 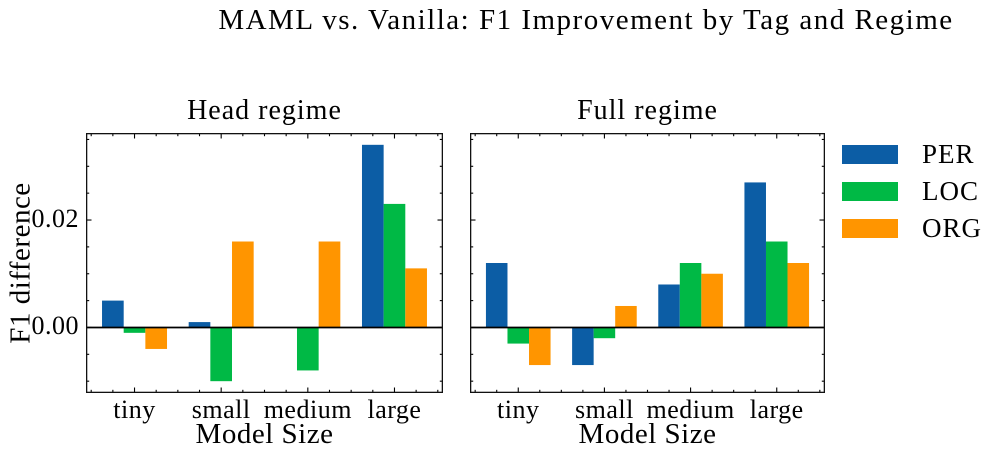 What do you see at coordinates (669, 306) in the screenshot?
I see `bar-per-medium` at bounding box center [669, 306].